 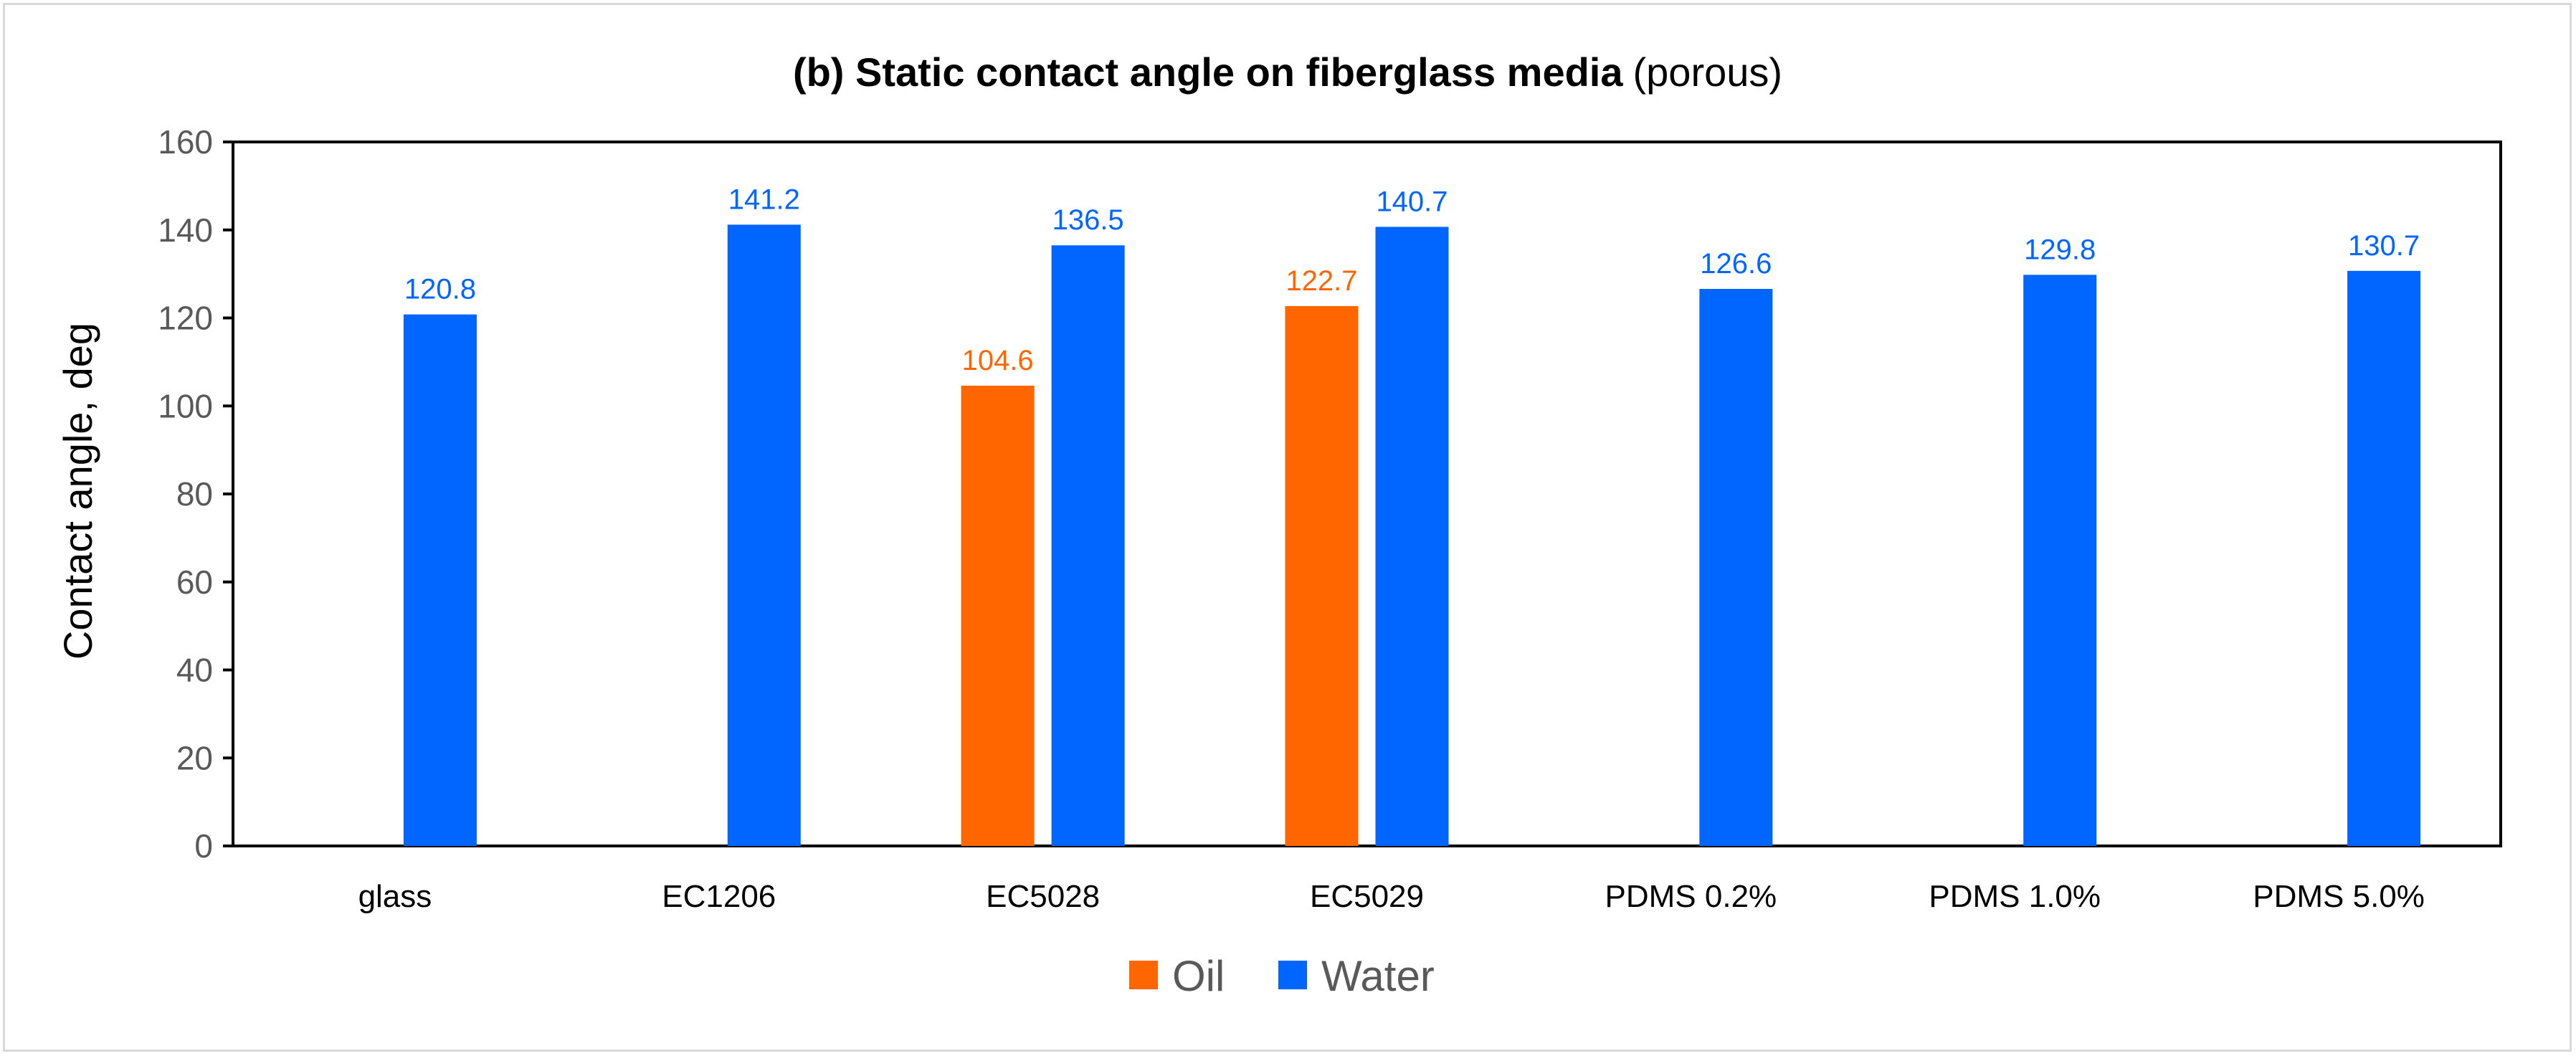 What do you see at coordinates (1412, 201) in the screenshot?
I see `data-label-water: 140.7` at bounding box center [1412, 201].